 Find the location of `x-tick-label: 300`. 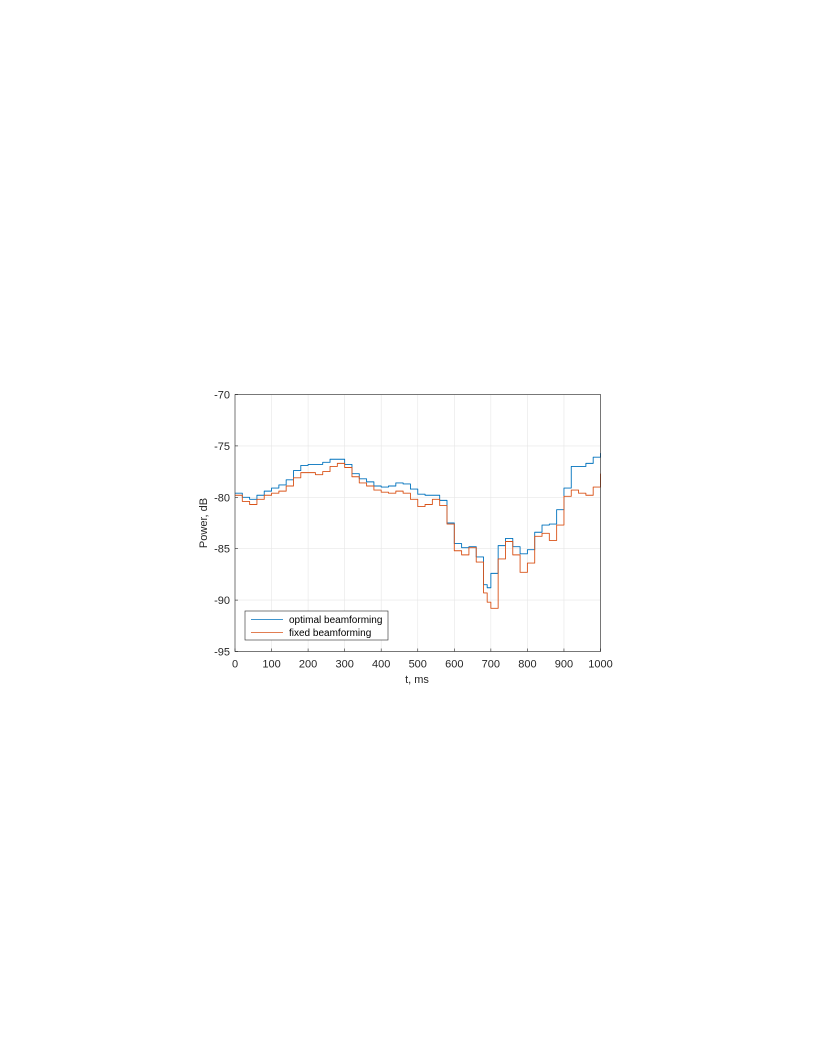

x-tick-label: 300 is located at coordinates (344, 665).